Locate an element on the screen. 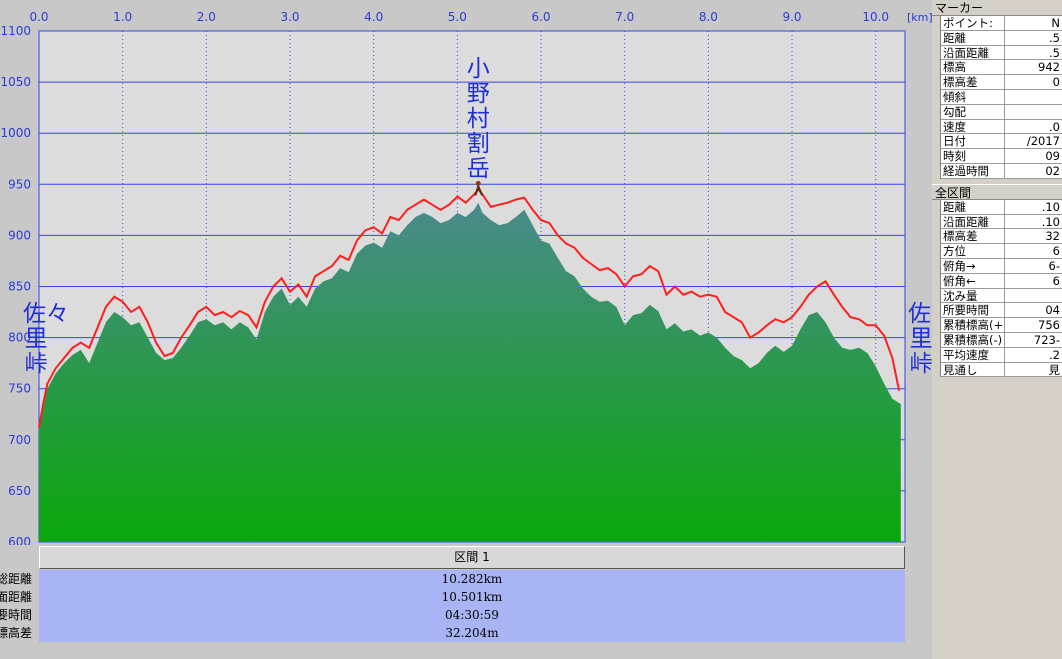 The width and height of the screenshot is (1062, 659). section-row-elevation-diff: 標高差 32.204m is located at coordinates (452, 633).